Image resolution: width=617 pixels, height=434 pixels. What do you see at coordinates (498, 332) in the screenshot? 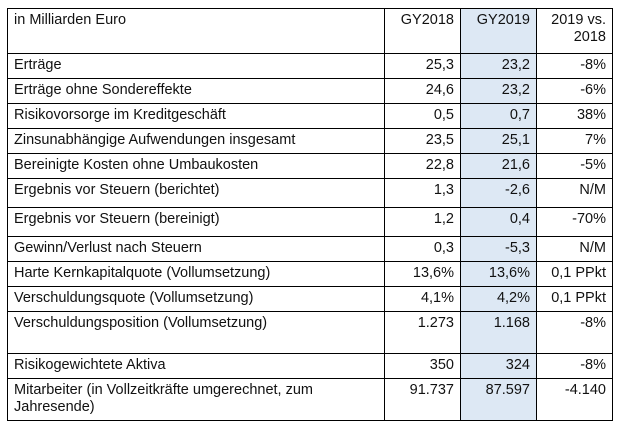
I see `value-gy2019: 1.168` at bounding box center [498, 332].